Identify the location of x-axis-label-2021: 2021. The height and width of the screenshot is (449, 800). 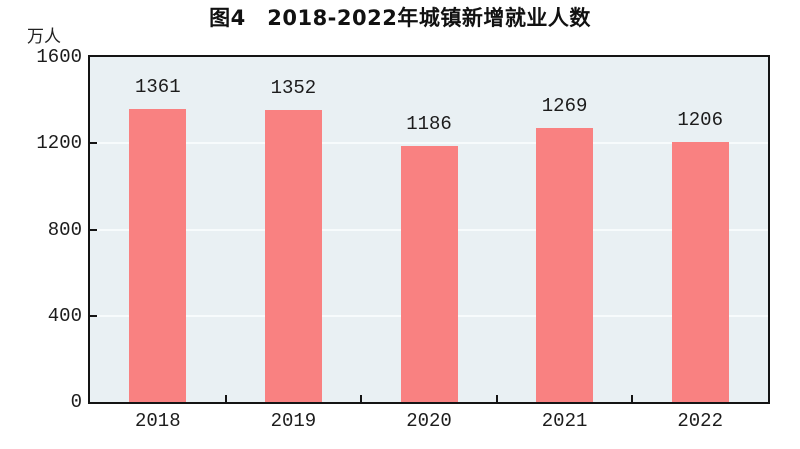
(564, 421).